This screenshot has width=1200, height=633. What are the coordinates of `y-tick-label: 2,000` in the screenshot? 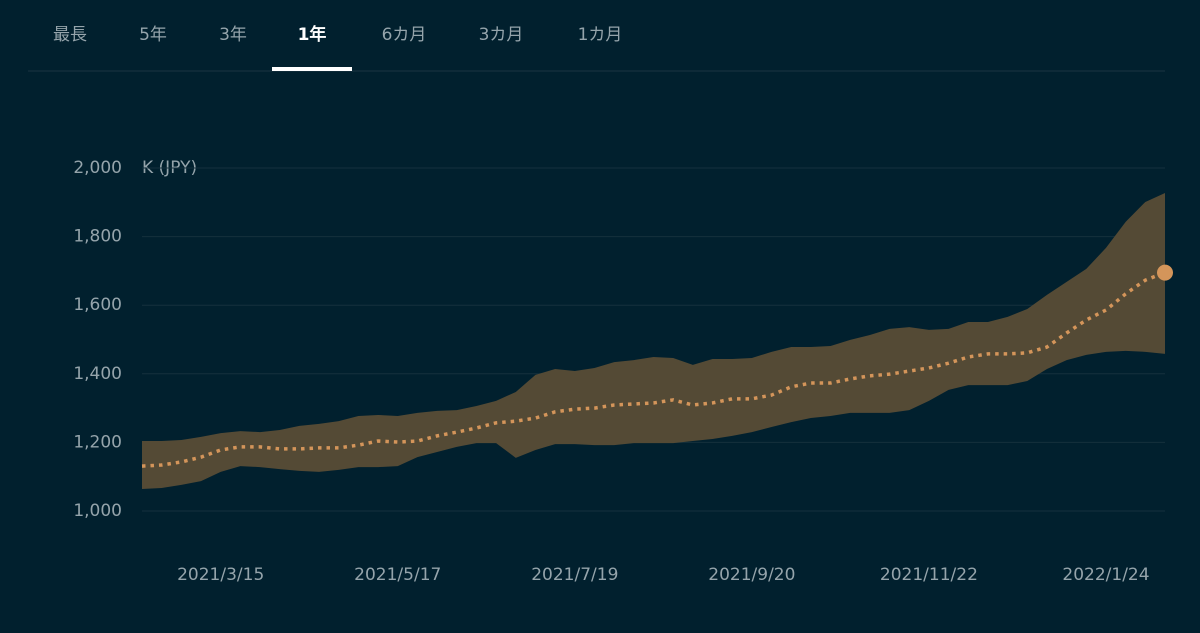 It's located at (97, 168).